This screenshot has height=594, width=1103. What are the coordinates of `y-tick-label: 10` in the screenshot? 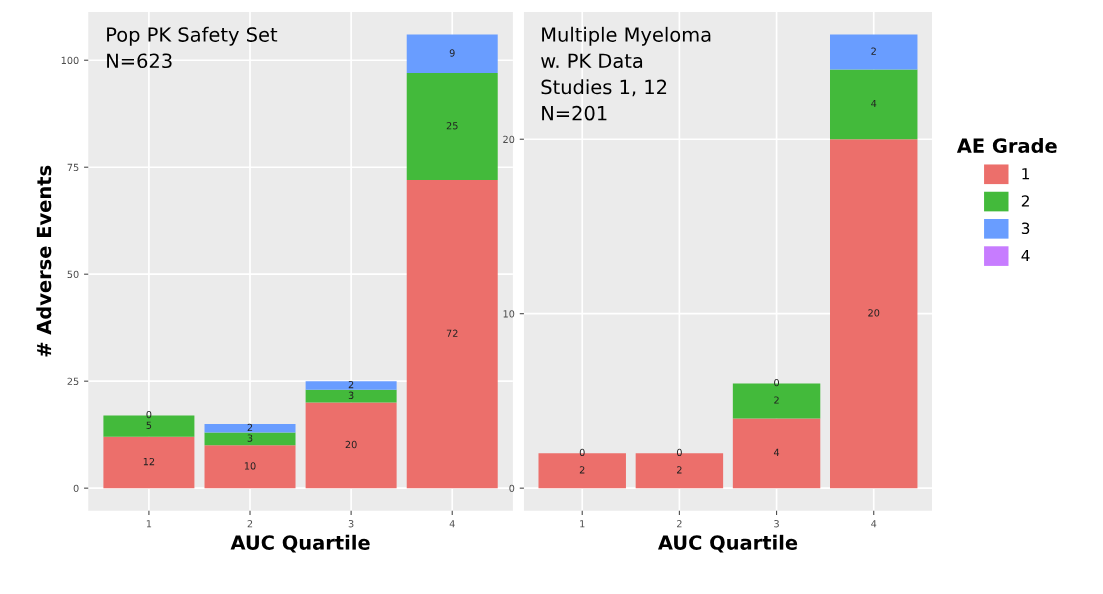 It's located at (509, 314).